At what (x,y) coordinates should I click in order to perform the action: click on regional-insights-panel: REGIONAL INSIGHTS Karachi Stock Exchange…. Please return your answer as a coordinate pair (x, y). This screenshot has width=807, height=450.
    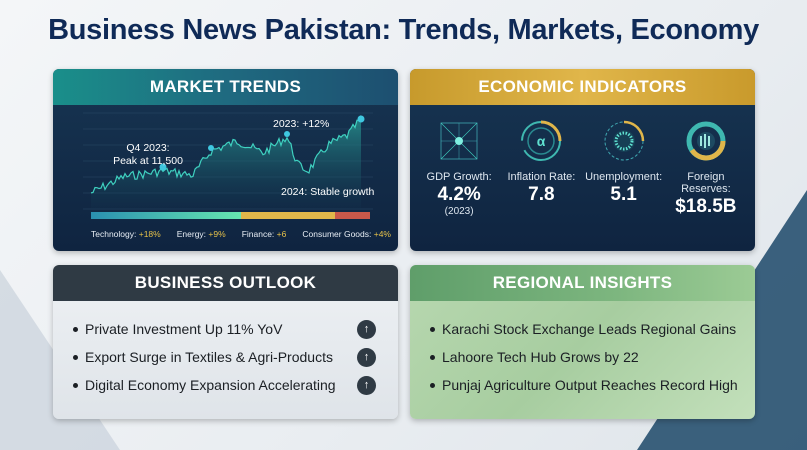
    Looking at the image, I should click on (582, 342).